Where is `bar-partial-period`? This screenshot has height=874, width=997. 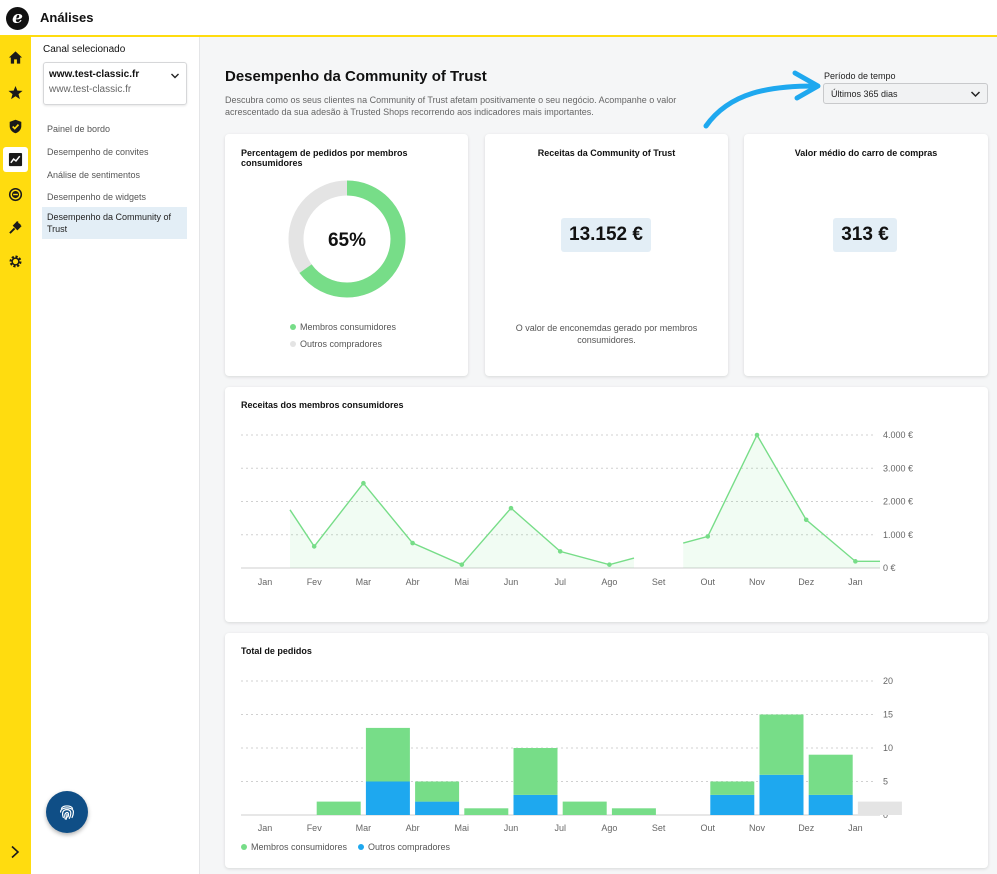 bar-partial-period is located at coordinates (879, 808).